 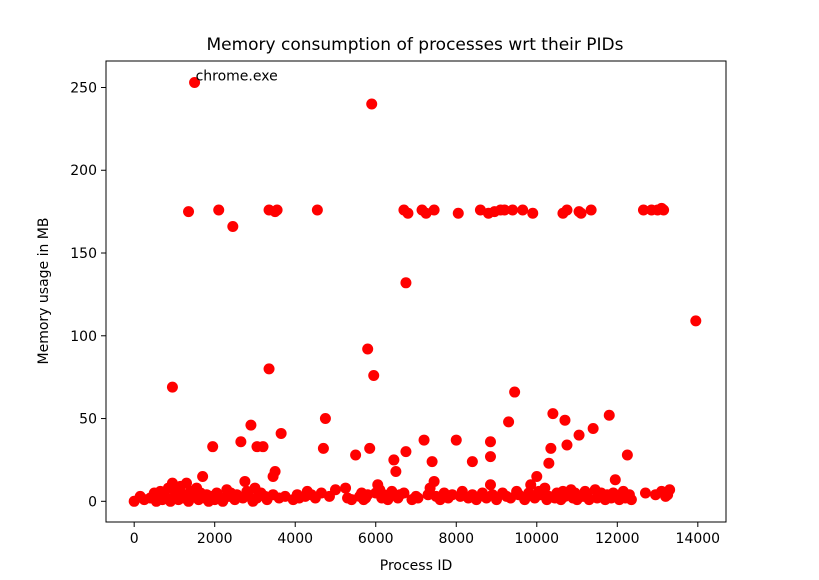 What do you see at coordinates (698, 539) in the screenshot?
I see `x-tick-label: 14000` at bounding box center [698, 539].